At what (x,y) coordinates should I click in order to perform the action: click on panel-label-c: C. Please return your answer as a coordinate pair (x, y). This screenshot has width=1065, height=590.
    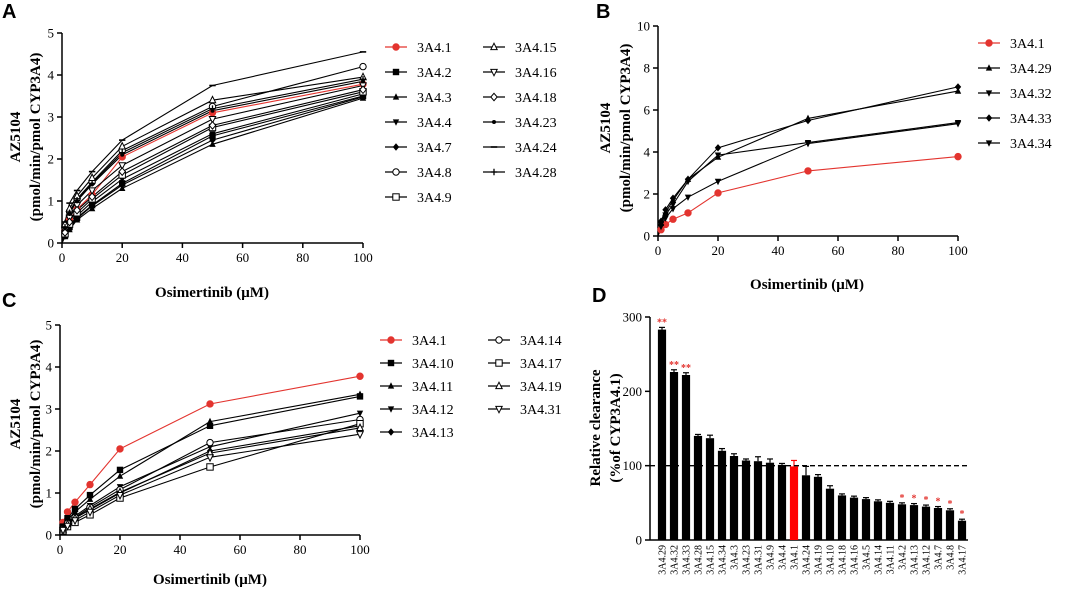
    Looking at the image, I should click on (9, 301).